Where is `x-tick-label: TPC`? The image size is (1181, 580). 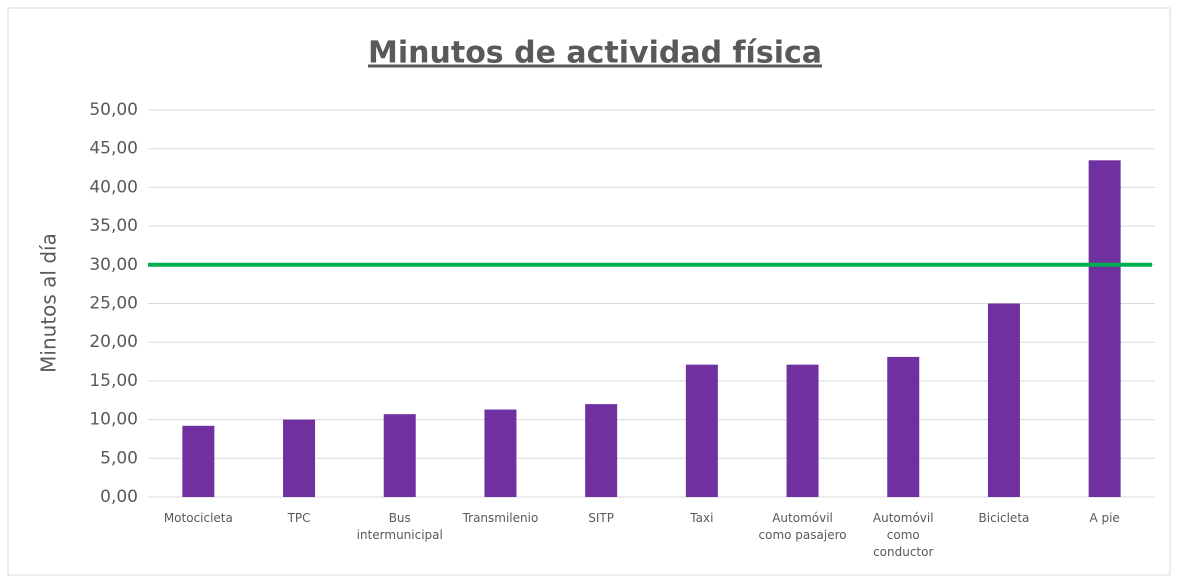
x-tick-label: TPC is located at coordinates (299, 518).